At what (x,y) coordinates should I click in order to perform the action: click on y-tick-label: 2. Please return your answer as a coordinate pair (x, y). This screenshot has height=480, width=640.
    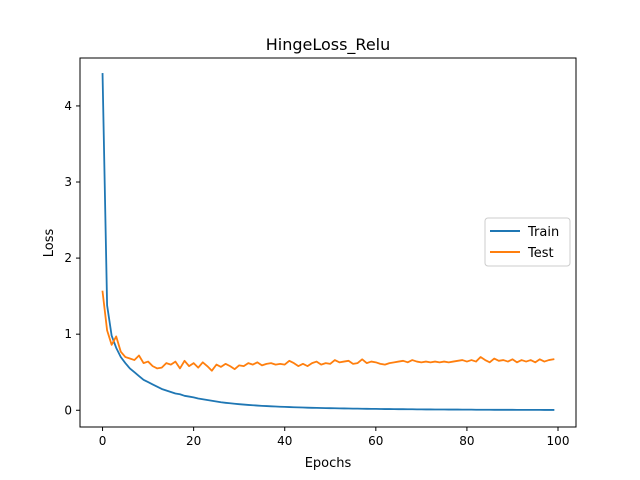
    Looking at the image, I should click on (68, 258).